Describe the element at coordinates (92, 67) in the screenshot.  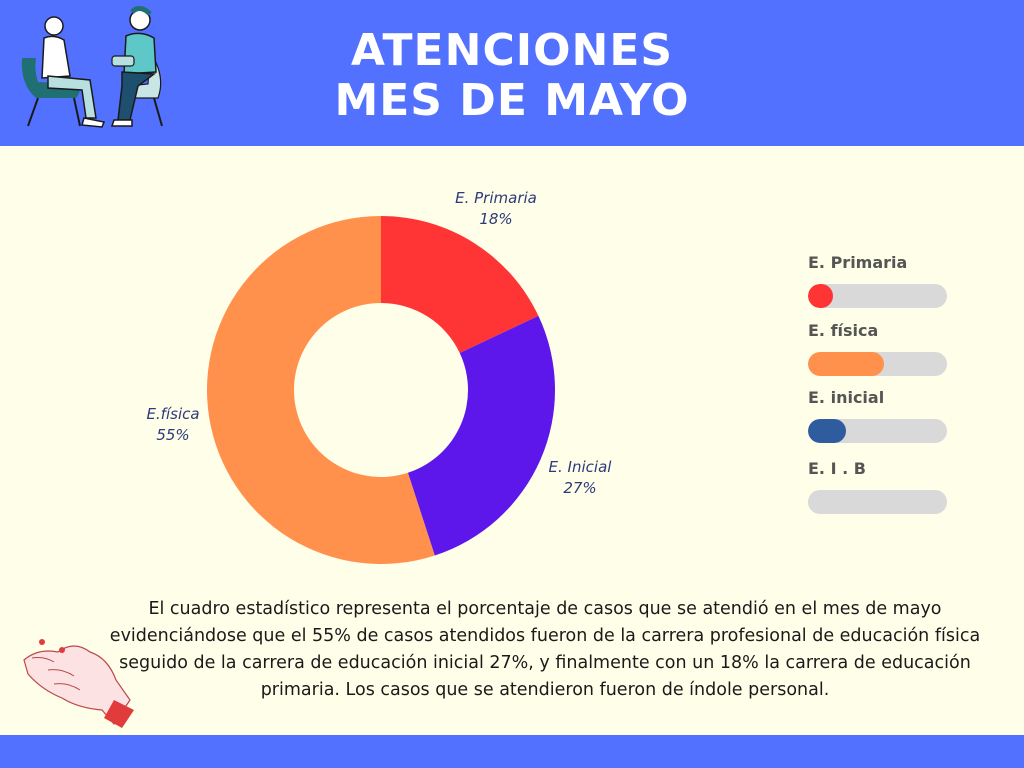
I see `two-people-talking-illustration` at that location.